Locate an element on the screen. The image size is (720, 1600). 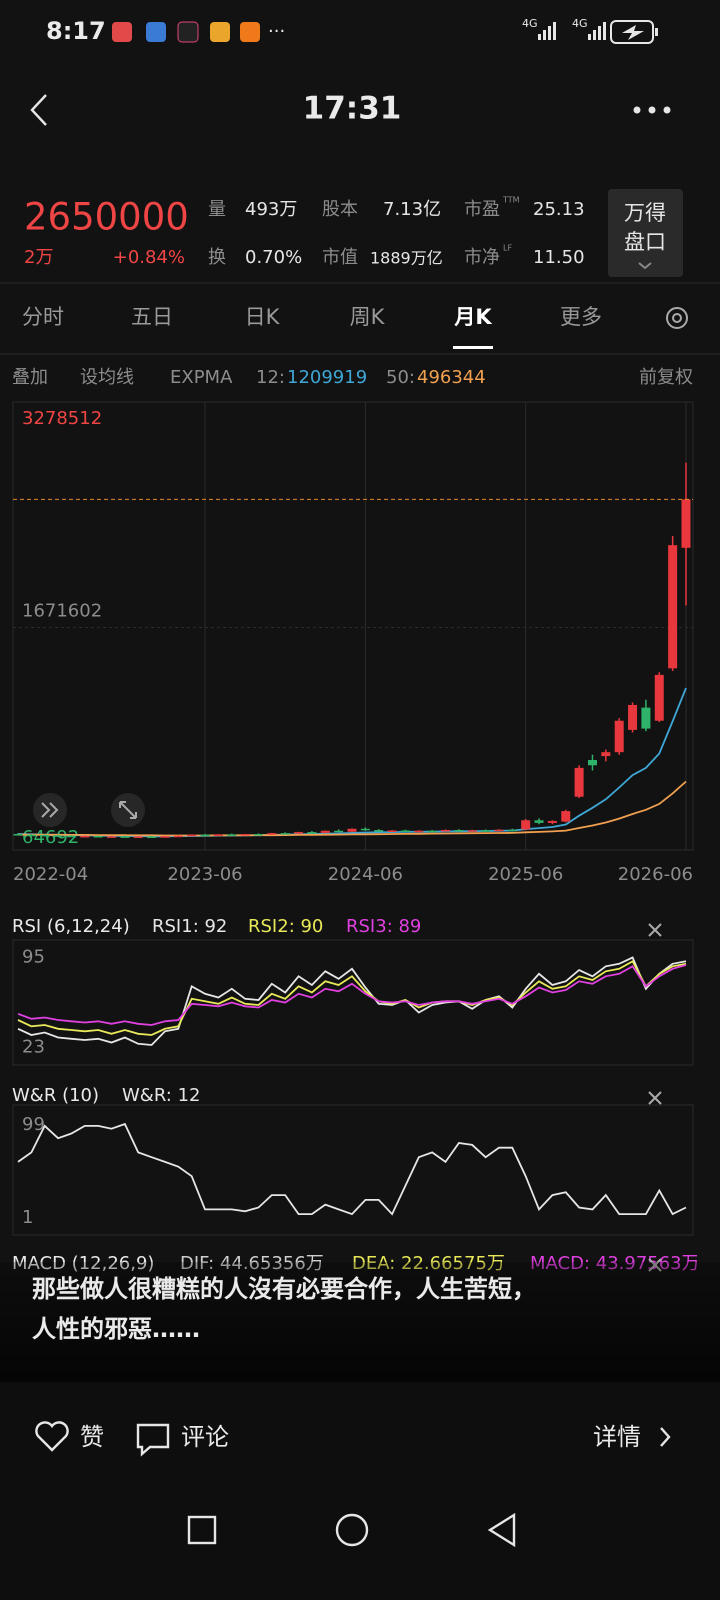
price: 2650000 is located at coordinates (106, 217).